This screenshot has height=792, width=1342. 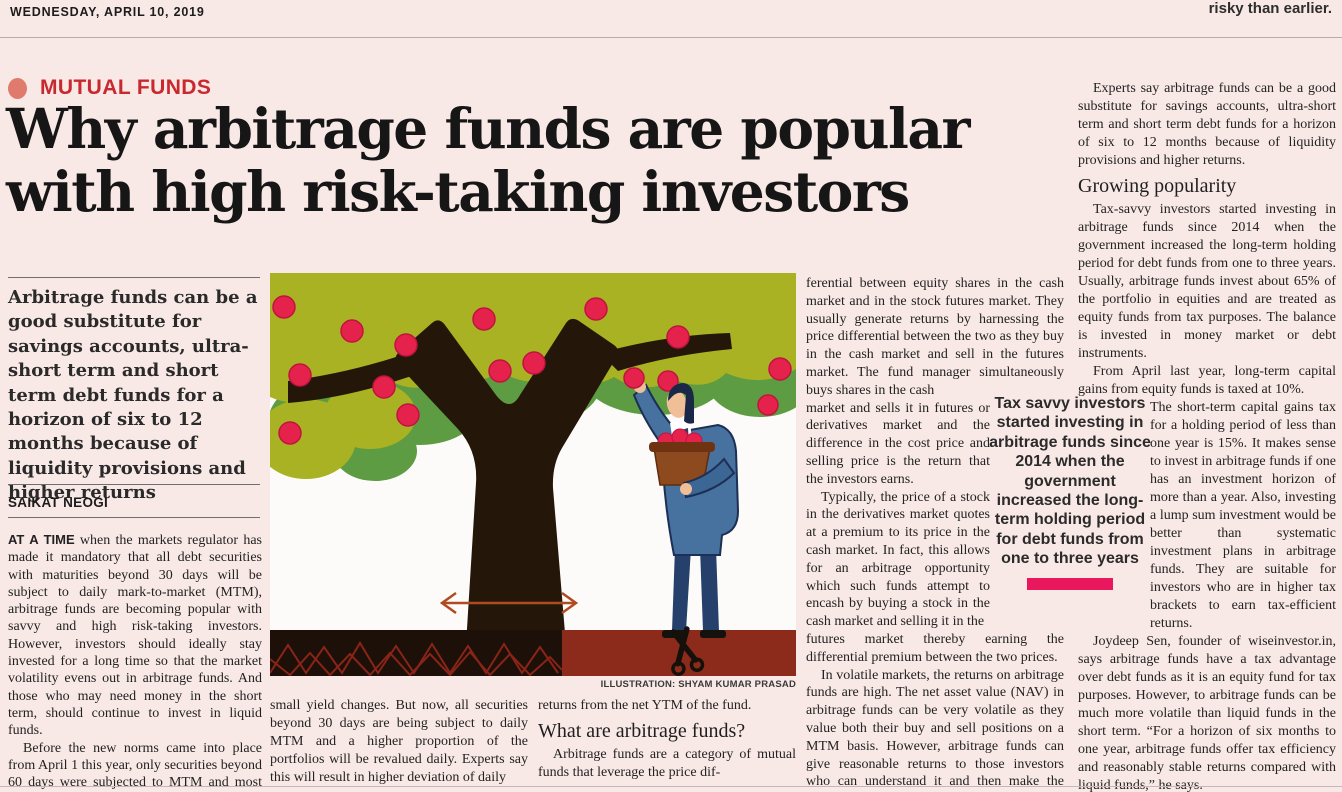 I want to click on man-figure, so click(x=681, y=502).